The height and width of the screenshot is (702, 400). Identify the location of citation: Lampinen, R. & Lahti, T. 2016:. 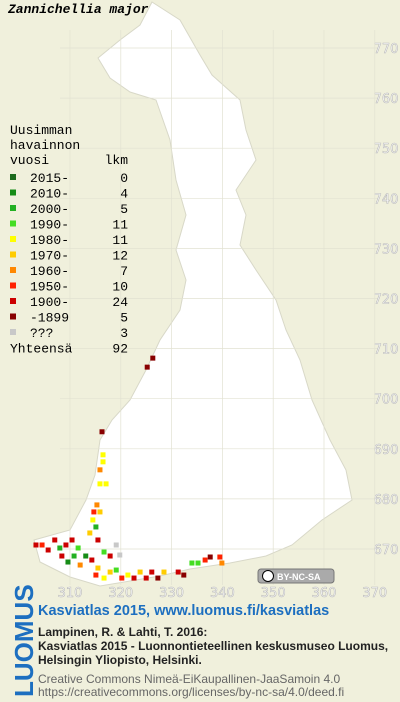
(122, 632).